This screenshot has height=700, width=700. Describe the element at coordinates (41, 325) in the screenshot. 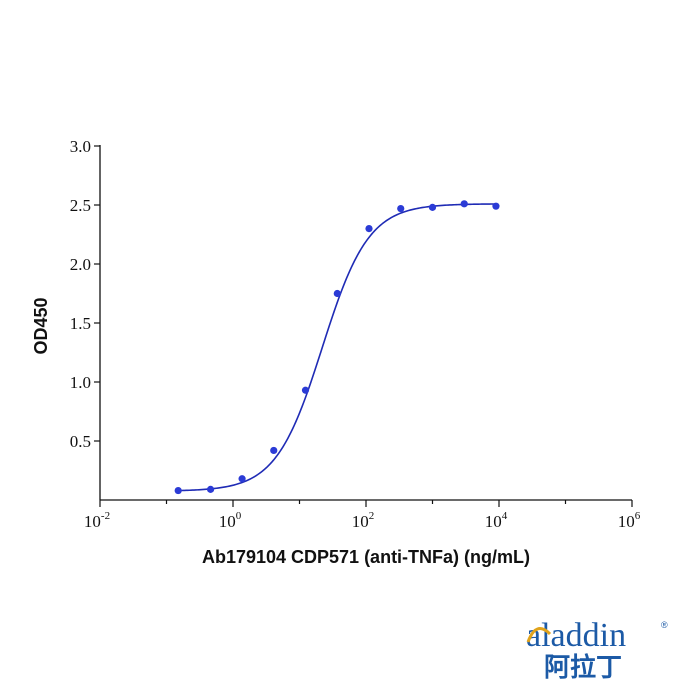

I see `y-axis-label: OD450` at that location.